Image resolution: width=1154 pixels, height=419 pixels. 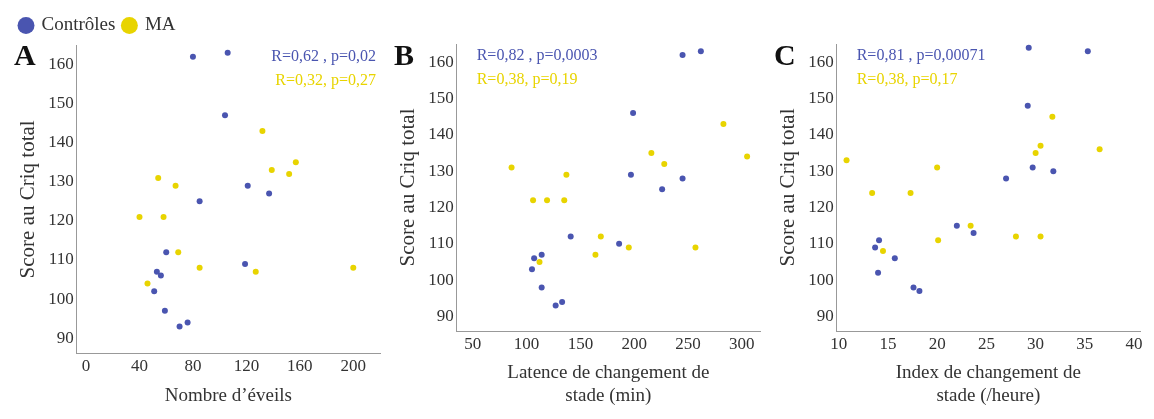 I want to click on annotation: R=0,38, p=0,19, so click(x=527, y=79).